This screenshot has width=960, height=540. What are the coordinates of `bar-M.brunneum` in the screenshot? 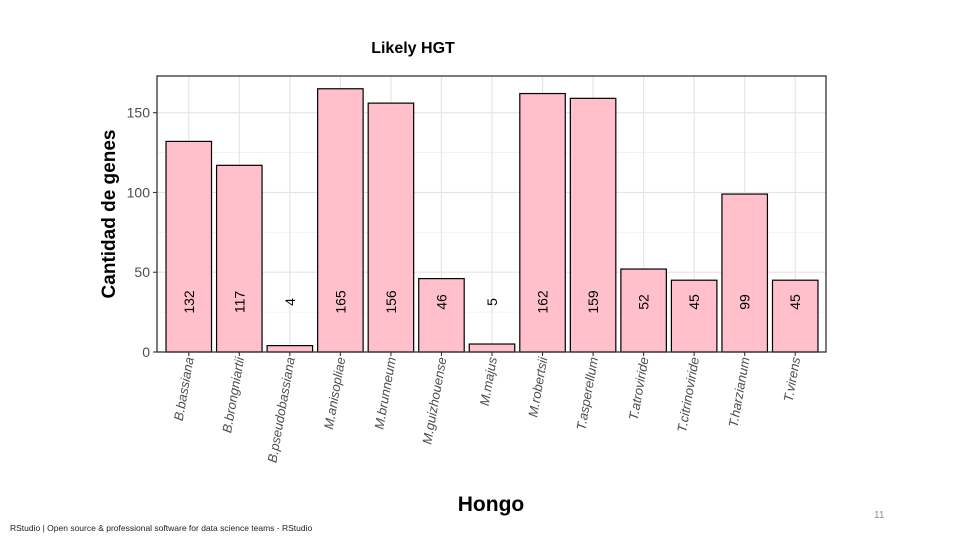 It's located at (391, 227).